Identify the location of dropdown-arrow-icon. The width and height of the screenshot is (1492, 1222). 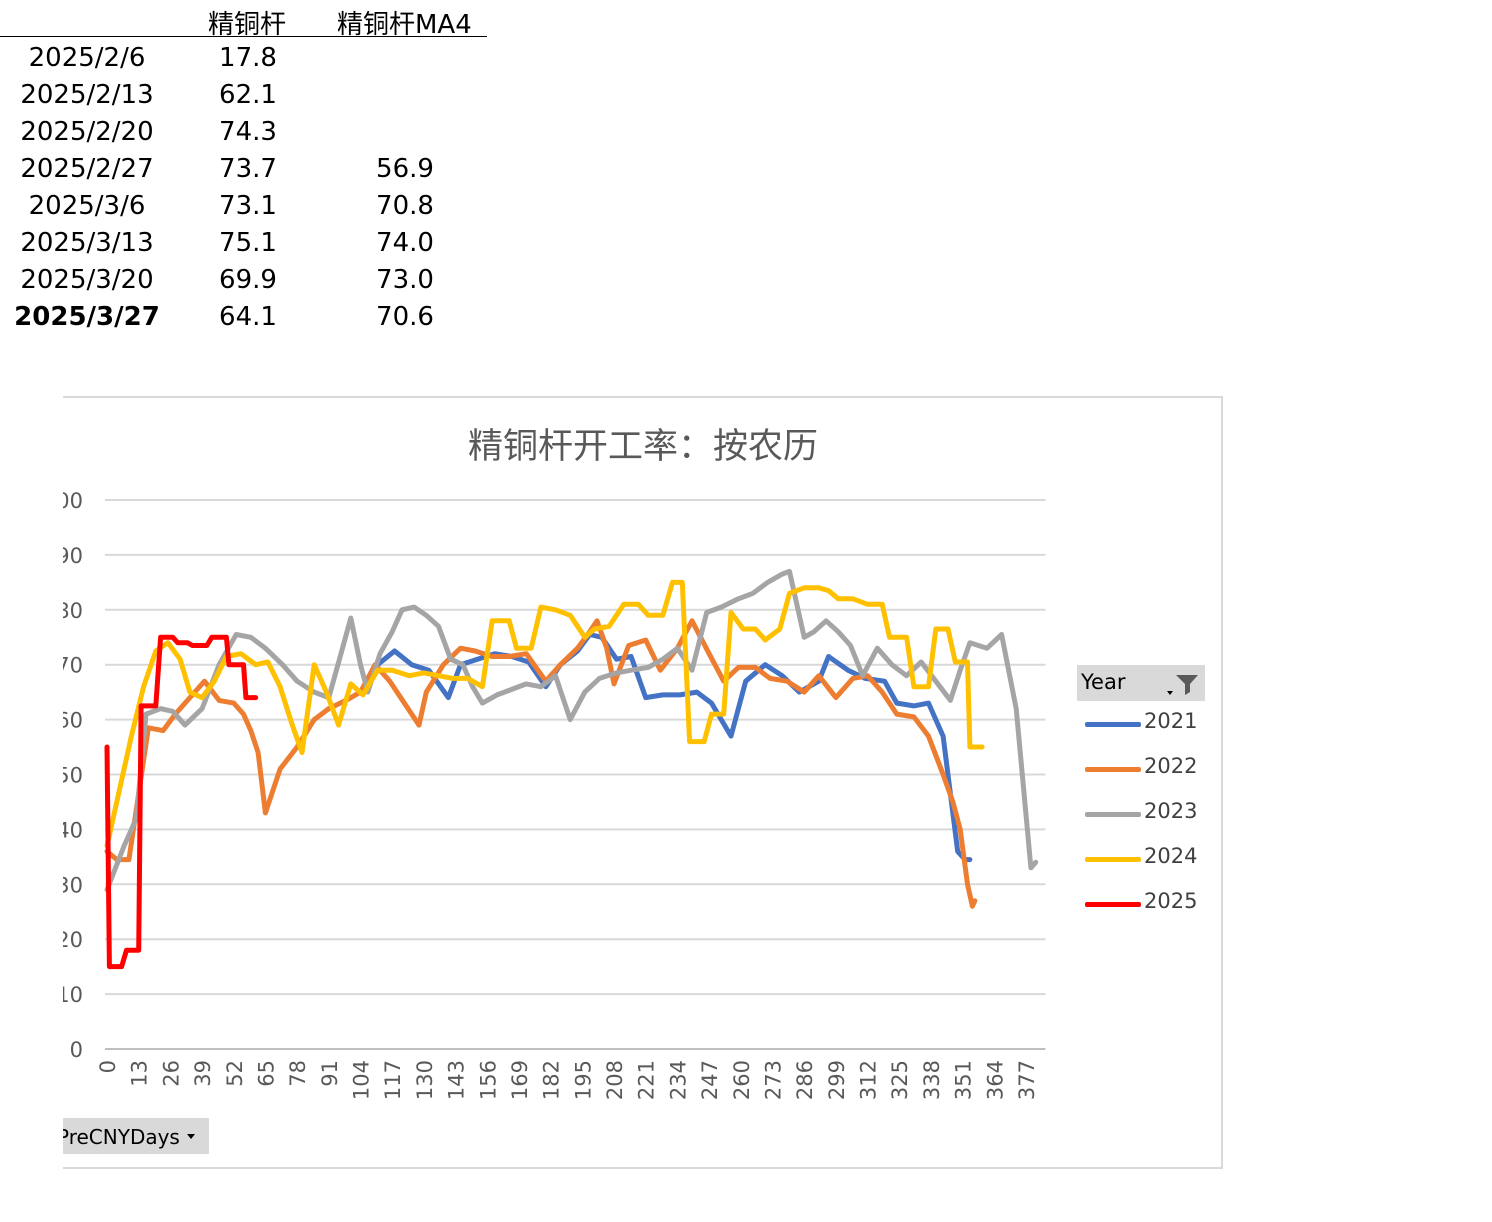
(191, 1136).